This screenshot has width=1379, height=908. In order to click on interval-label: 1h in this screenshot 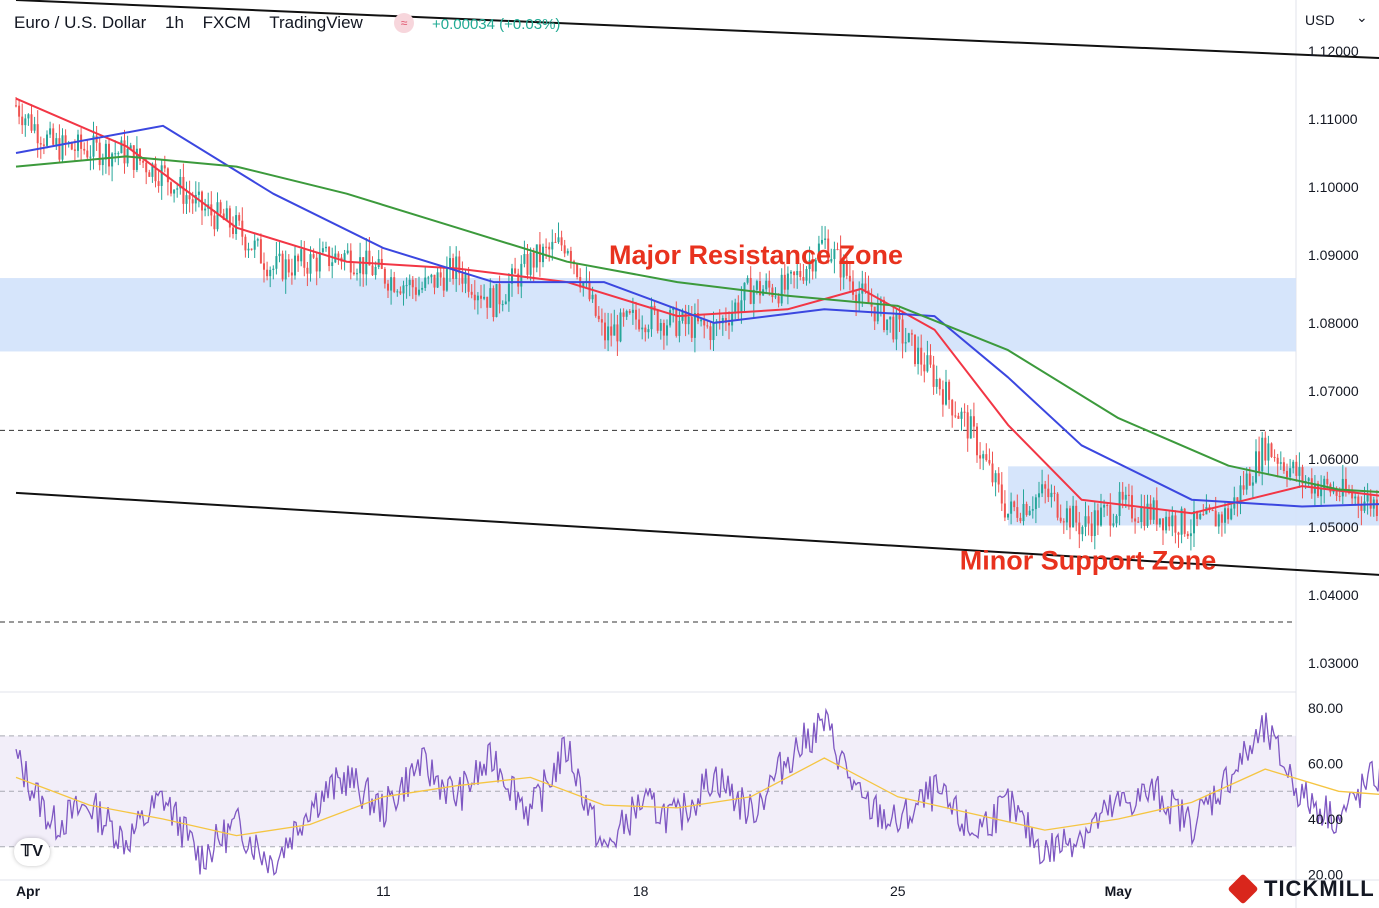, I will do `click(174, 22)`.